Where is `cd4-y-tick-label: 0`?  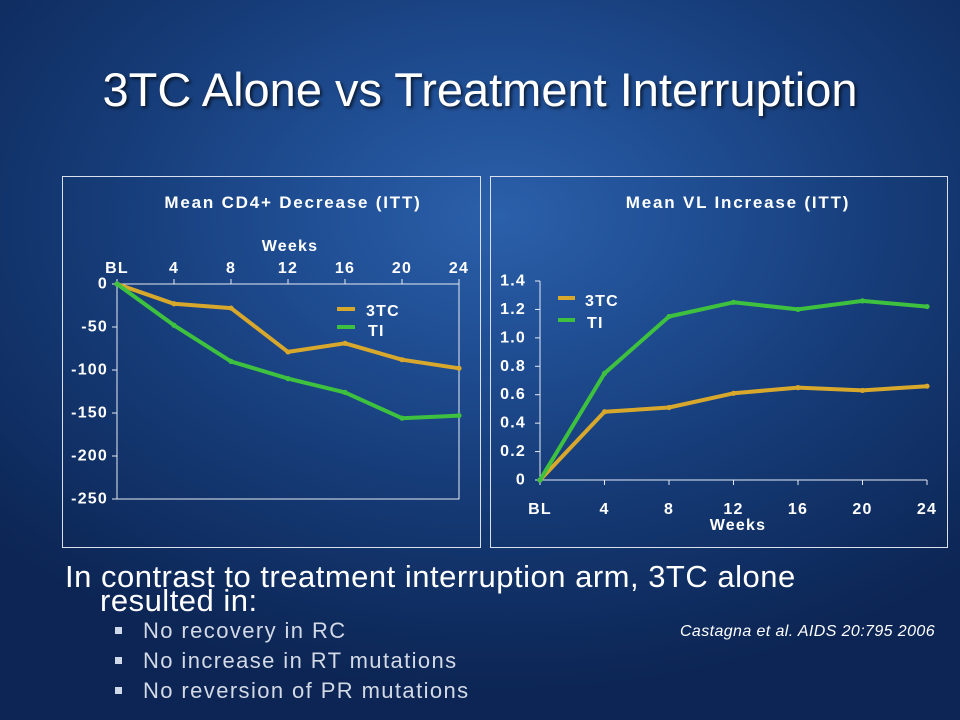
cd4-y-tick-label: 0 is located at coordinates (103, 284).